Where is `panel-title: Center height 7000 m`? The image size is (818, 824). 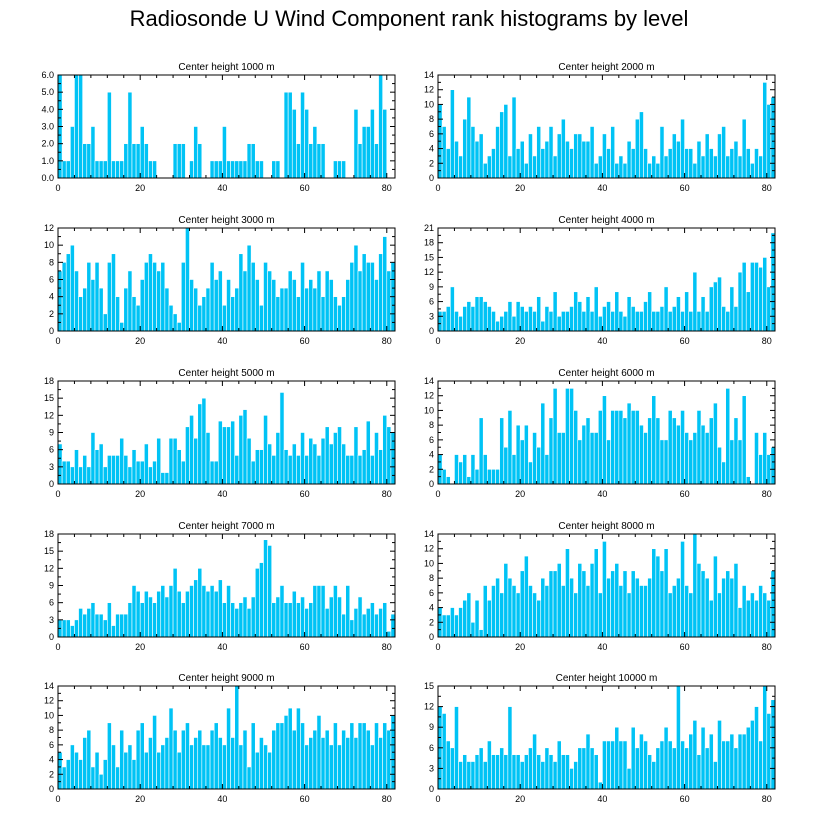 panel-title: Center height 7000 m is located at coordinates (226, 526).